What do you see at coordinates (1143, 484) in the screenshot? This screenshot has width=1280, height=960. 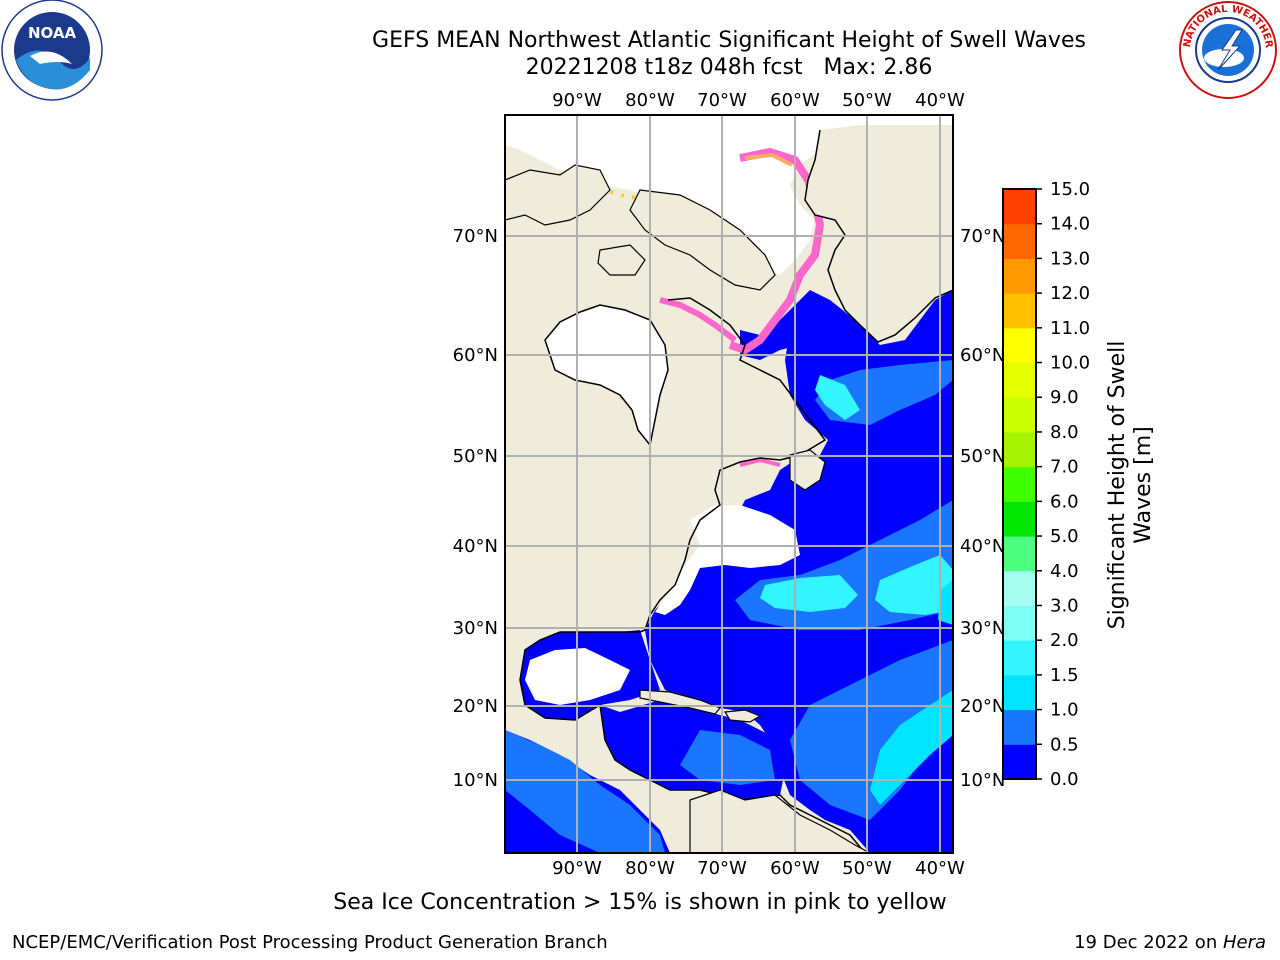 I see `colorbar-title-line2: Waves [m]` at bounding box center [1143, 484].